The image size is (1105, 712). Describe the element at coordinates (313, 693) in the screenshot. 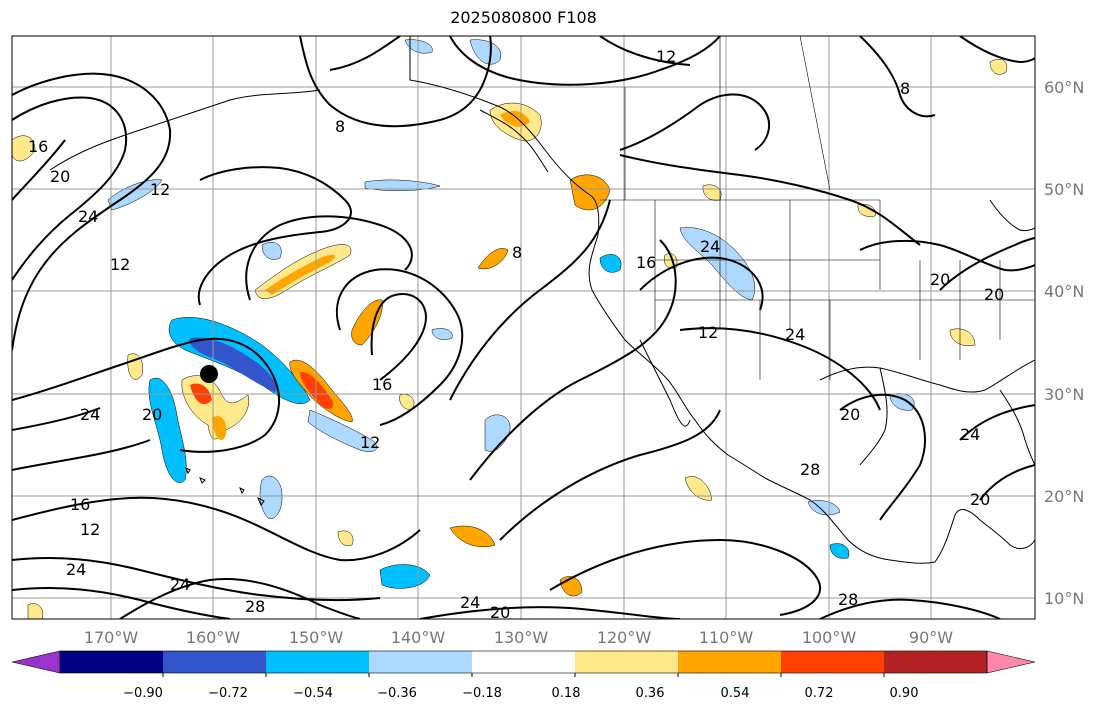

I see `colorbar-tick-label: −0.54` at that location.